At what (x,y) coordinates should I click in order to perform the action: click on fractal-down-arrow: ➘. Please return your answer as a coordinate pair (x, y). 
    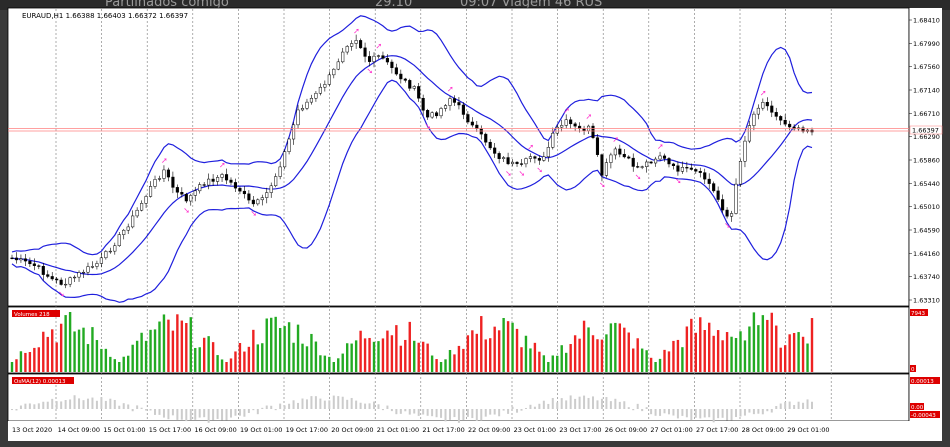
    Looking at the image, I should click on (727, 225).